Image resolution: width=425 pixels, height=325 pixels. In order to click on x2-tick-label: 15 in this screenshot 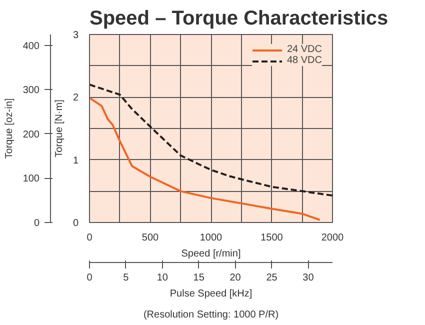, I will do `click(199, 278)`.